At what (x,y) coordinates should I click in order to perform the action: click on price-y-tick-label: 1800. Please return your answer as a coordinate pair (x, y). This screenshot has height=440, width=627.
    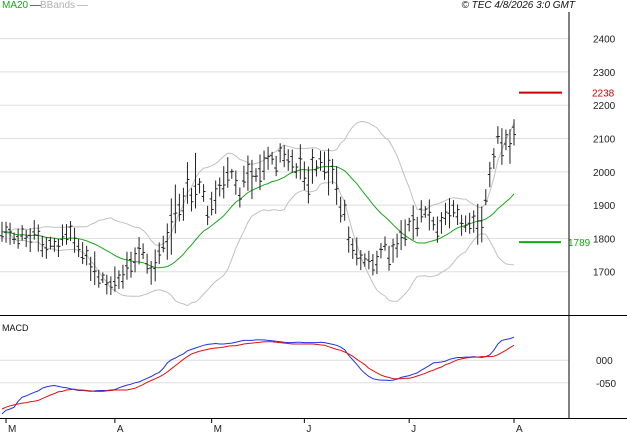
    Looking at the image, I should click on (604, 239).